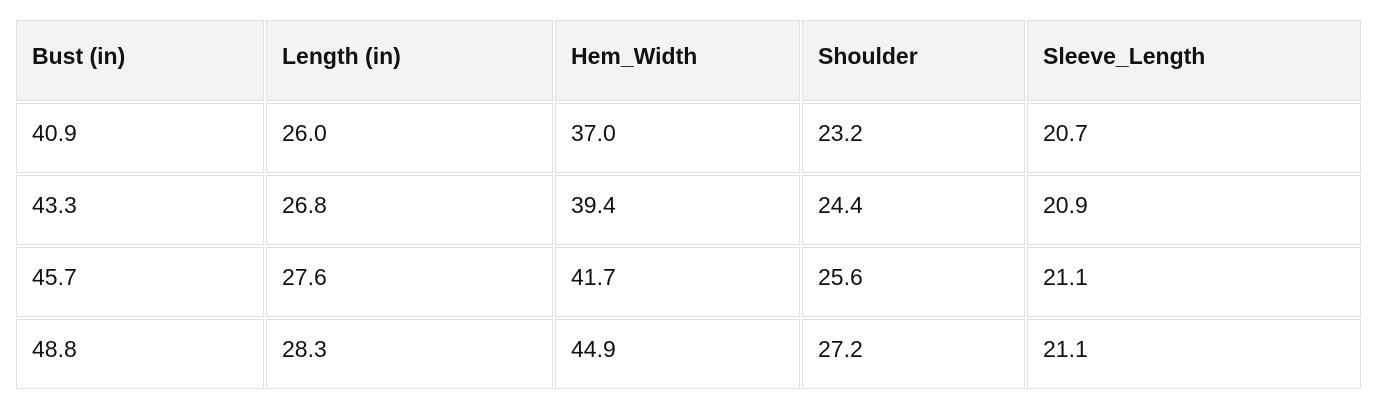  What do you see at coordinates (677, 282) in the screenshot?
I see `table-cell: 41.7` at bounding box center [677, 282].